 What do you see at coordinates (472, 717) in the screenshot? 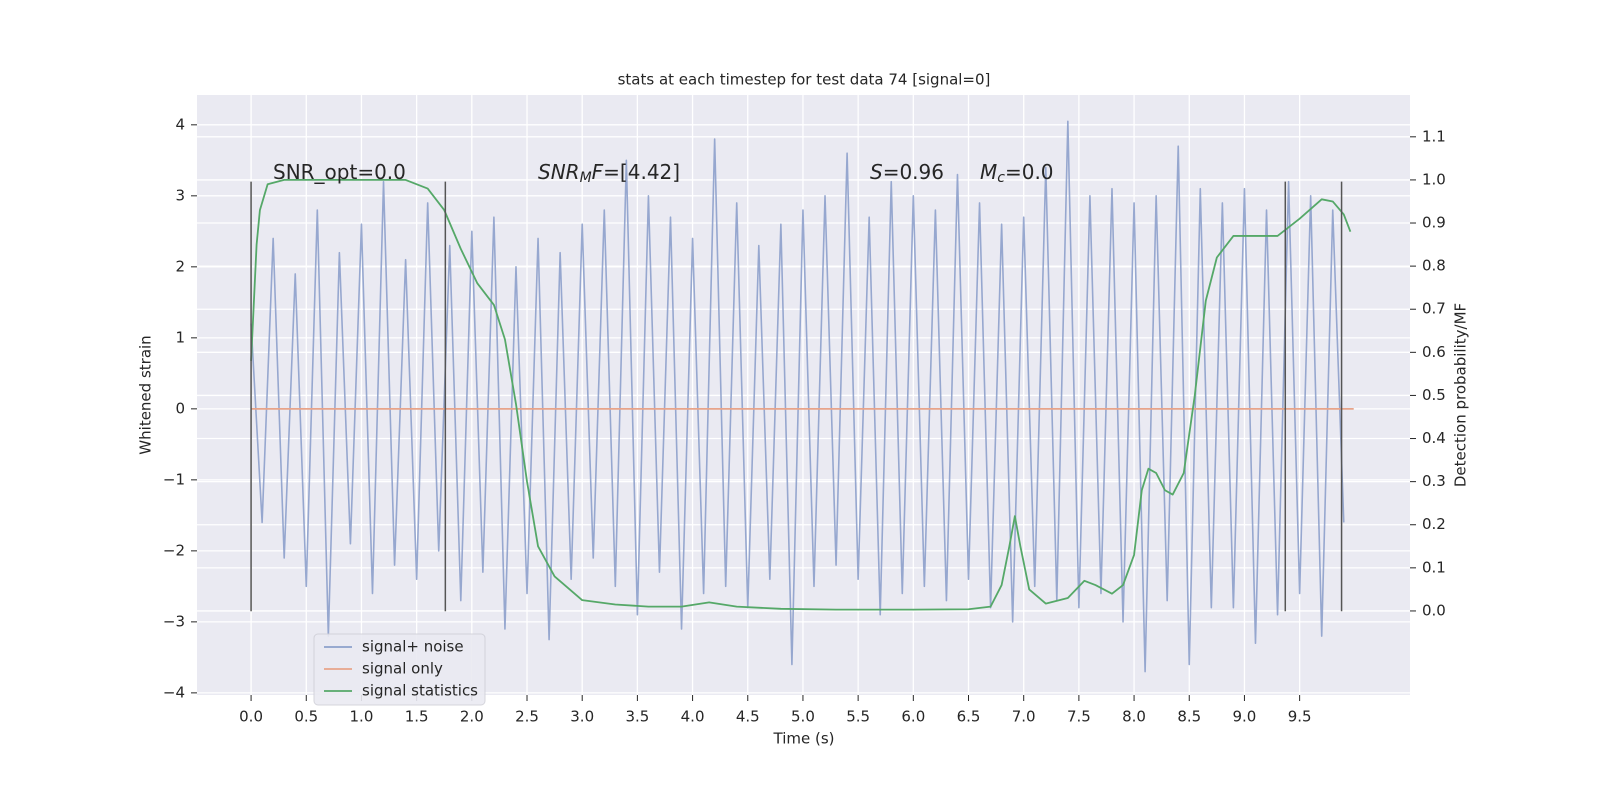
I see `x-tick-label: 2.0` at bounding box center [472, 717].